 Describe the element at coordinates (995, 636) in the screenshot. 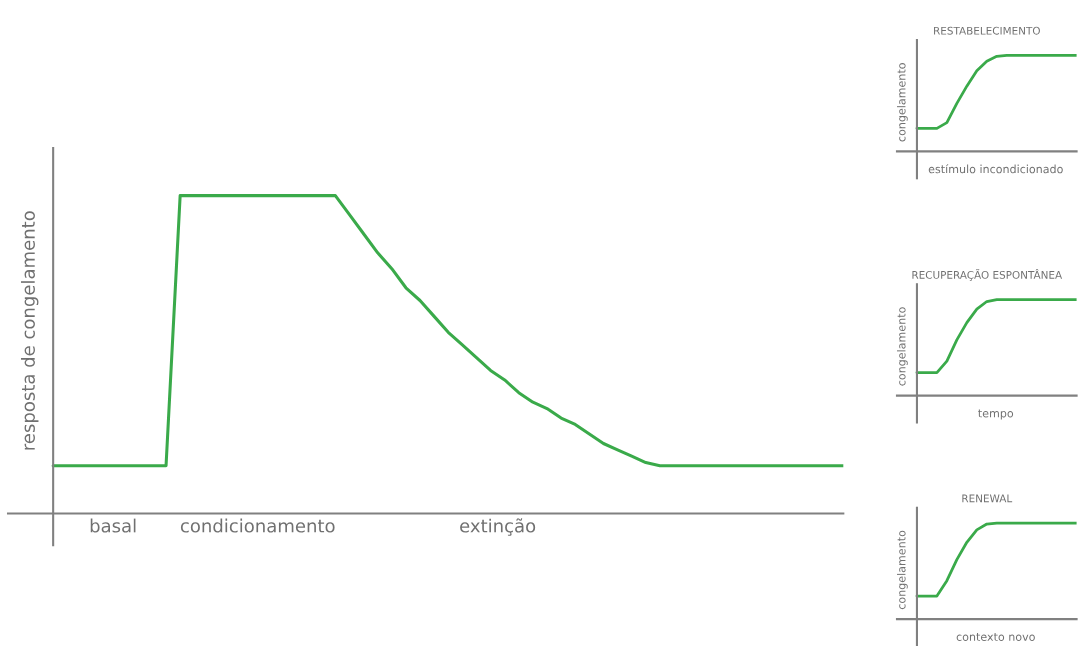

I see `x-axis-title: contexto novo` at that location.